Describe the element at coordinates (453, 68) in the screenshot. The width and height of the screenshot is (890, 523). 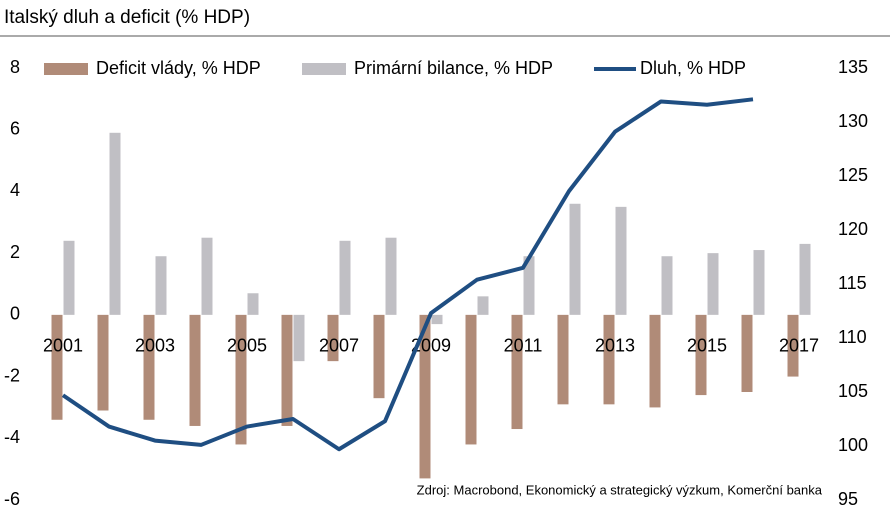
I see `legend-label: Primární bilance, % HDP` at that location.